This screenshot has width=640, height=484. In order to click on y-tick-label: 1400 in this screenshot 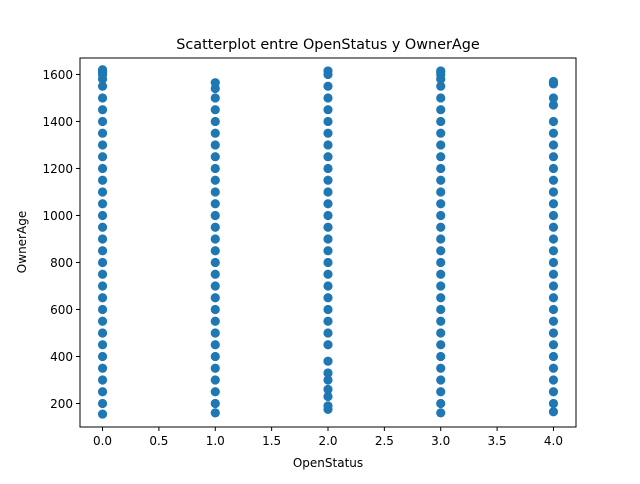, I will do `click(57, 122)`.